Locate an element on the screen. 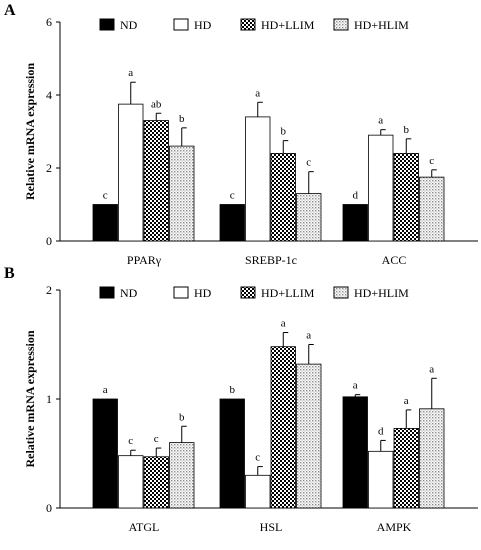 Image resolution: width=481 pixels, height=550 pixels. y-tick-label: 1 is located at coordinates (49, 399).